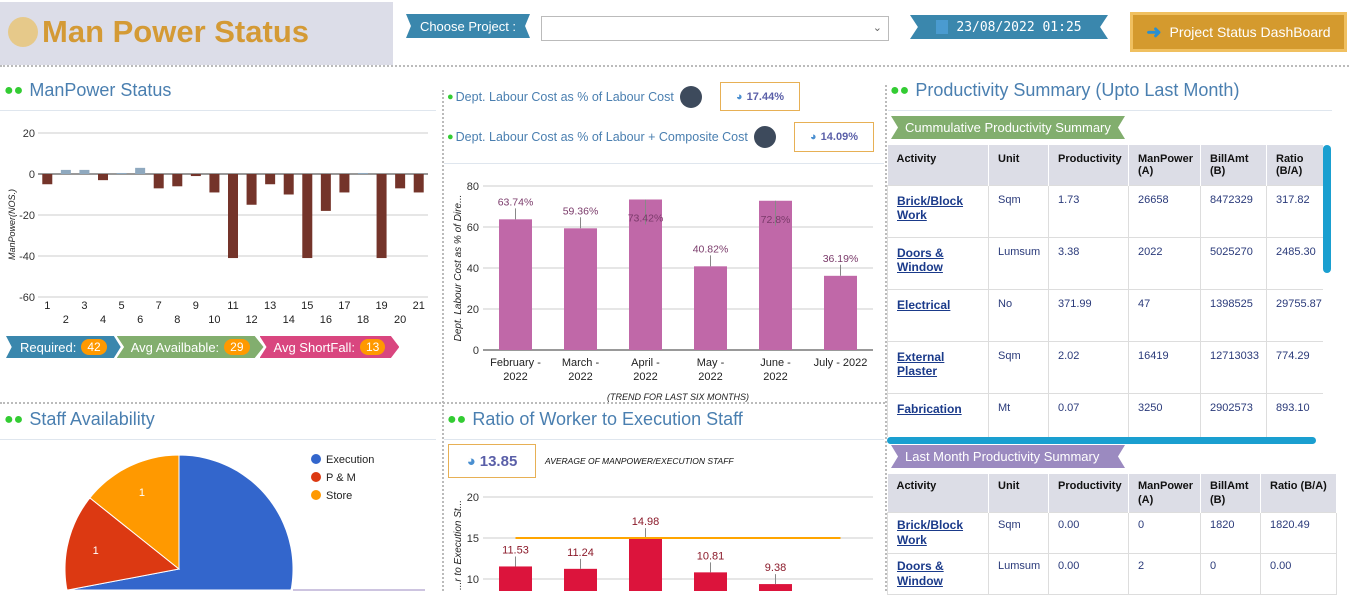  Describe the element at coordinates (468, 26) in the screenshot. I see `choose-project-label: Choose Project :` at that location.